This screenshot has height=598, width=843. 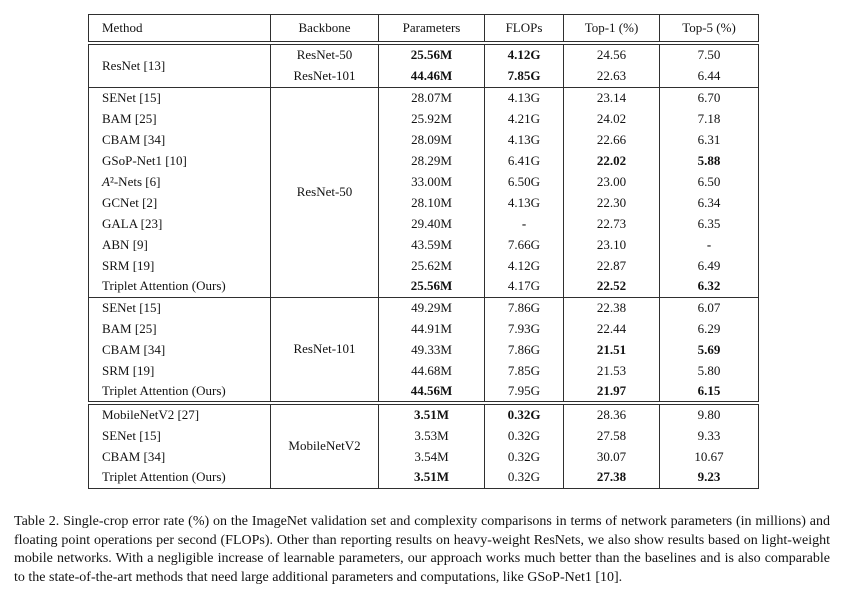 What do you see at coordinates (611, 76) in the screenshot?
I see `top1-cell: 22.63` at bounding box center [611, 76].